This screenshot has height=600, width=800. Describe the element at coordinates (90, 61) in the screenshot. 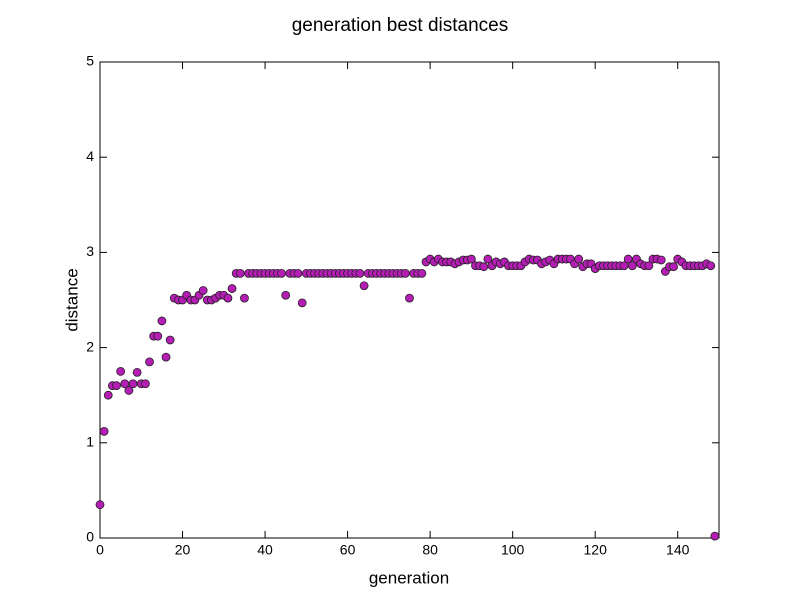

I see `y-tick-label: 5` at that location.